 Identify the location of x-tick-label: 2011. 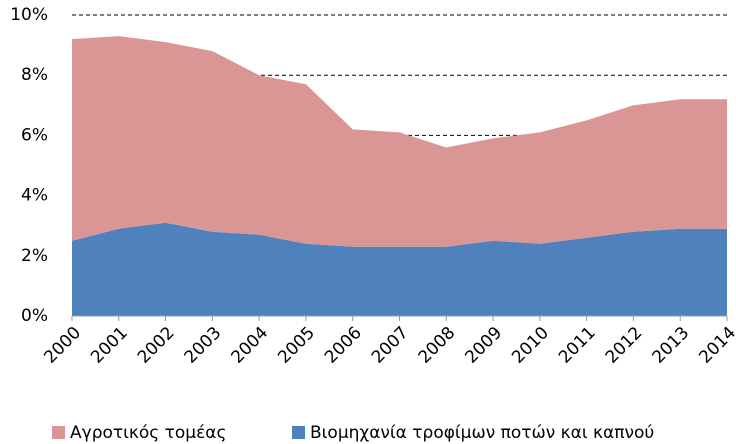
(577, 345).